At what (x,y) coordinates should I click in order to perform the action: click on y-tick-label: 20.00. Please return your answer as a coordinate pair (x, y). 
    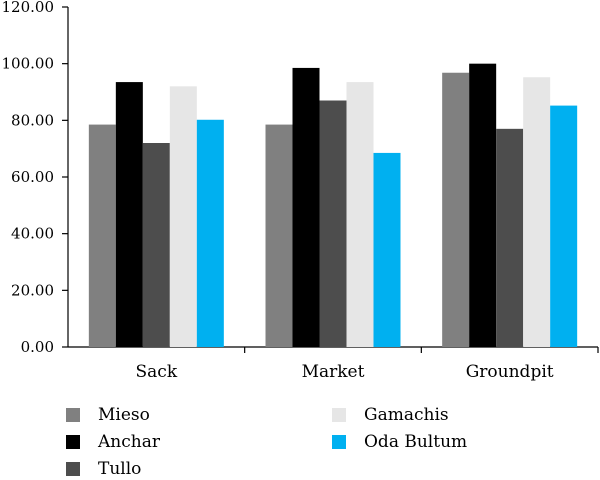
    Looking at the image, I should click on (32, 290).